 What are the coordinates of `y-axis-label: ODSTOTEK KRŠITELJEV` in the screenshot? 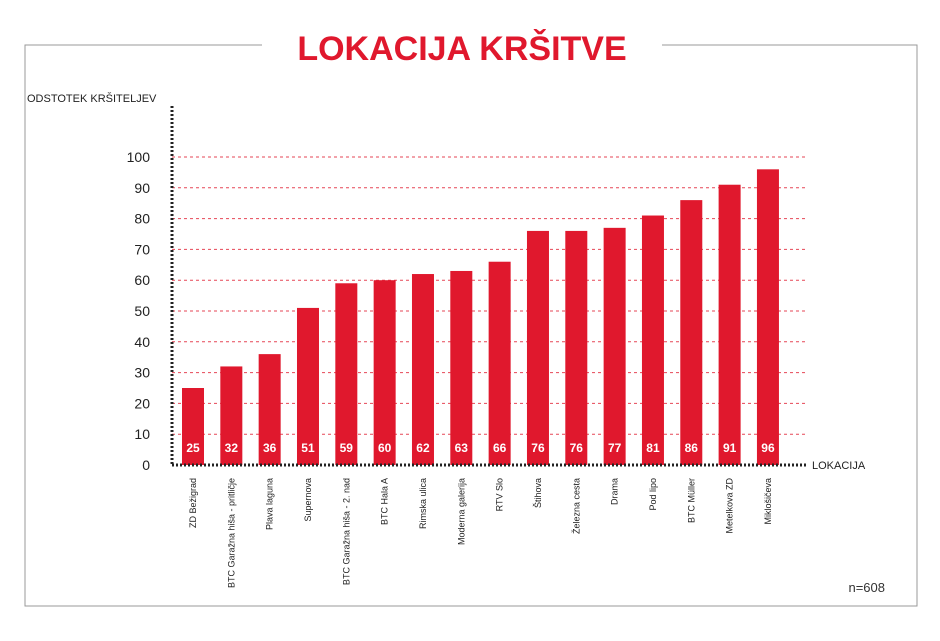 It's located at (92, 98).